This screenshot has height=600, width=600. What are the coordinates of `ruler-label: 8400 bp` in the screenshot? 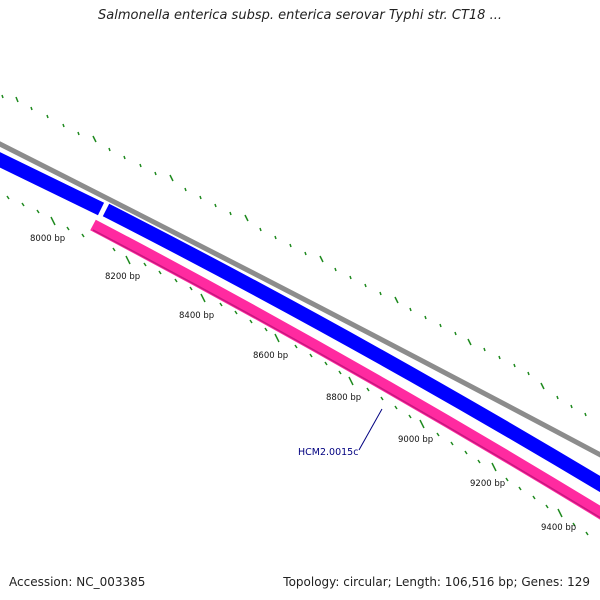 It's located at (196, 316).